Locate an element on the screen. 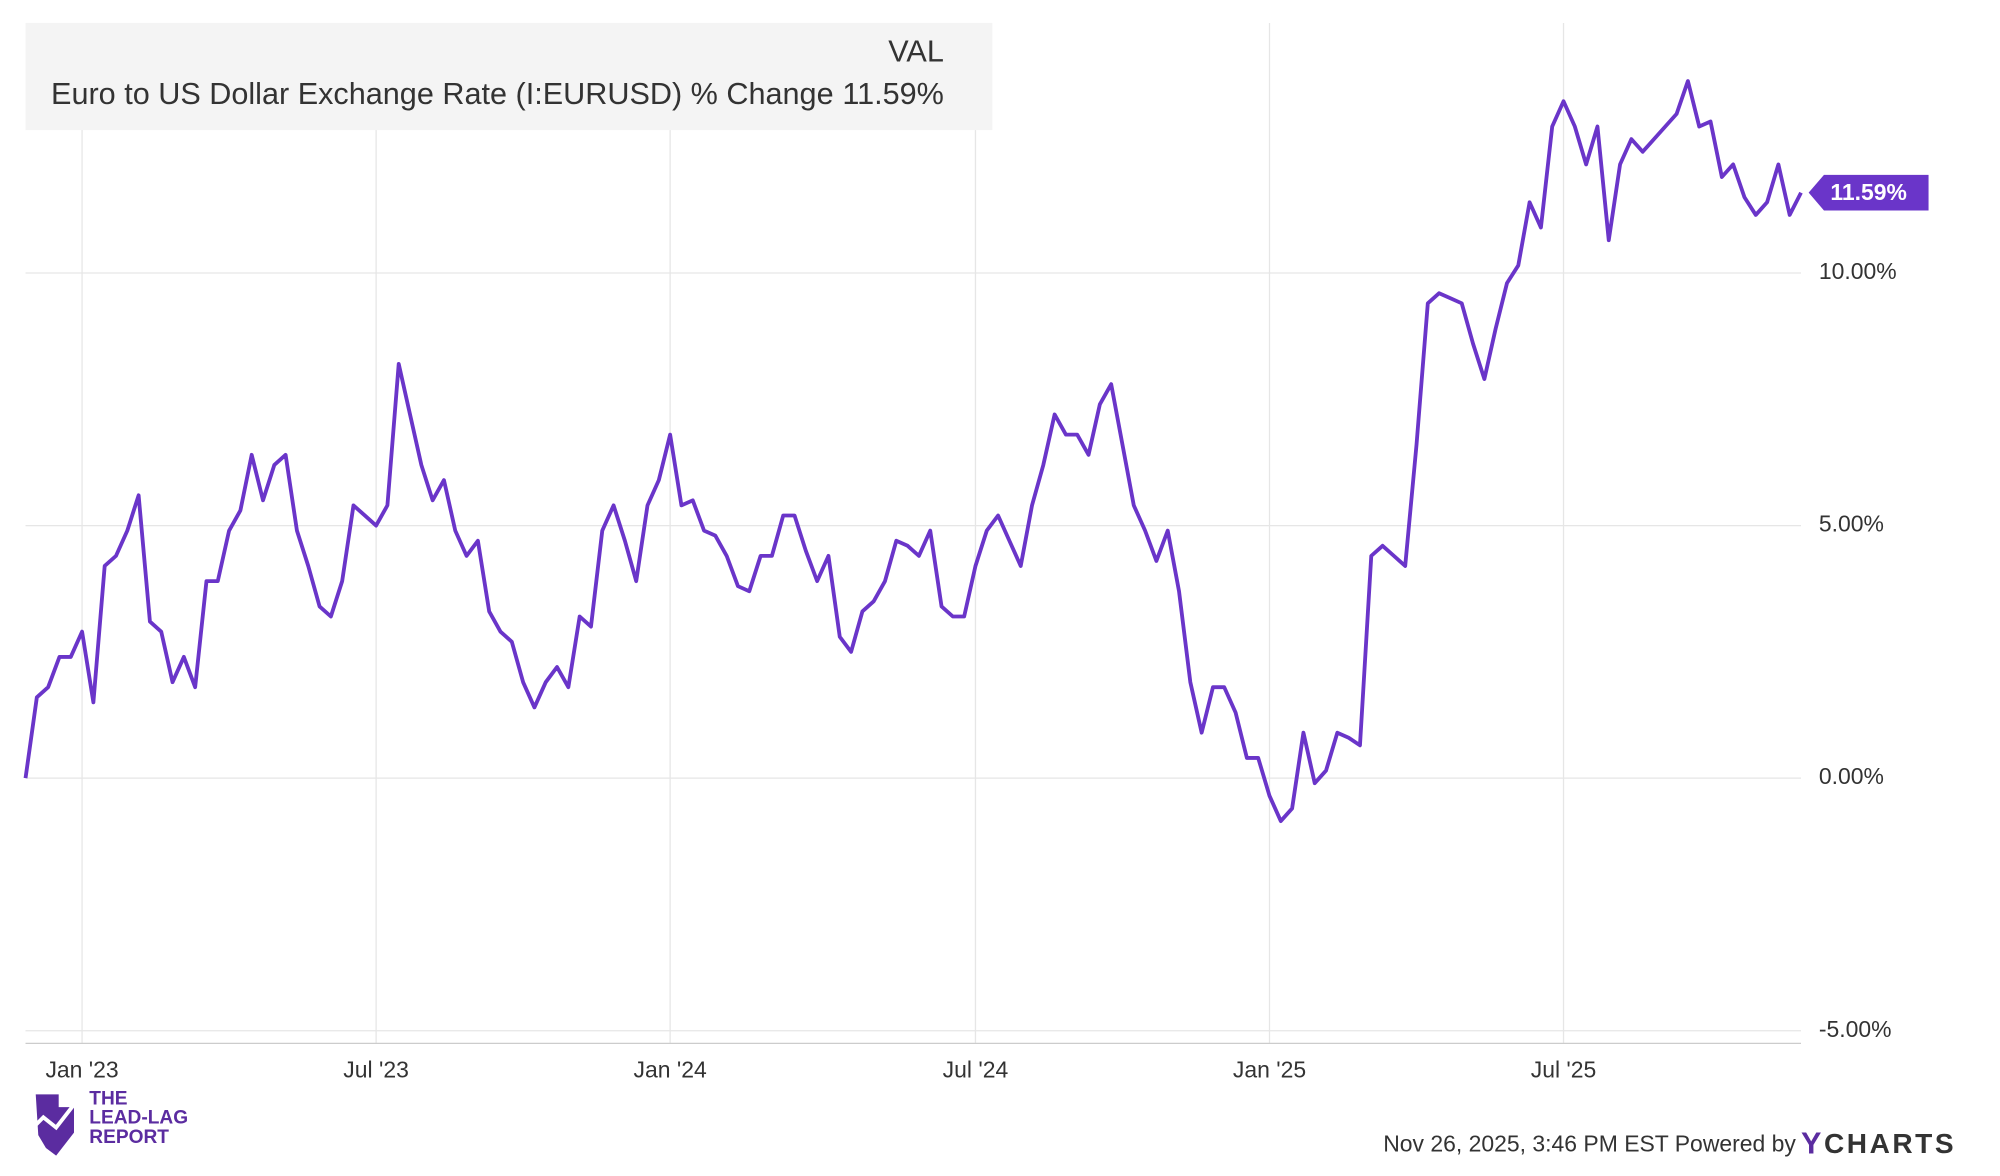 This screenshot has height=1176, width=2000. brand-initial: Y is located at coordinates (1811, 1143).